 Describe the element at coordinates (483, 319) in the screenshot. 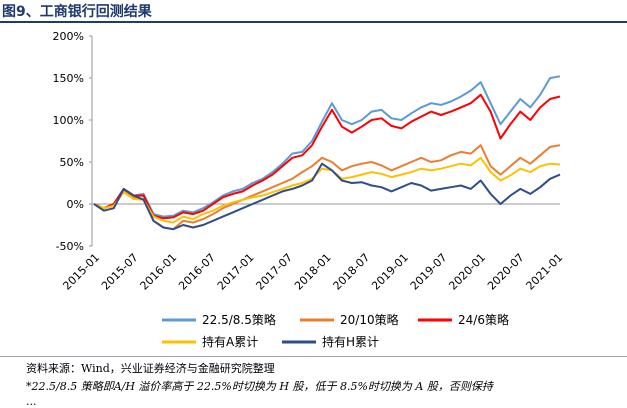

I see `legend-label: 24/6策略` at that location.